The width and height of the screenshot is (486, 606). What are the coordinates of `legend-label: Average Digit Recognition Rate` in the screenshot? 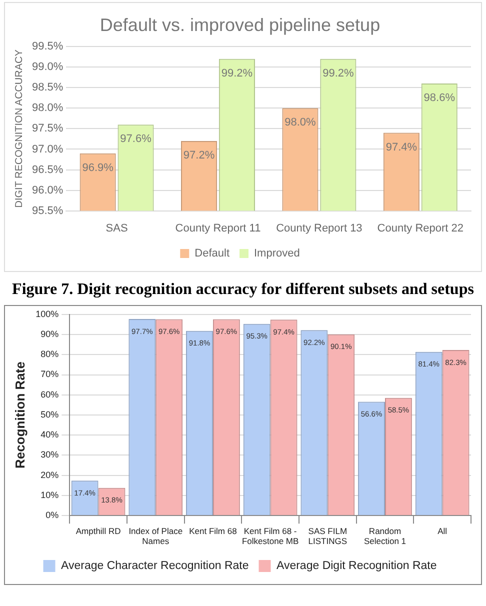 It's located at (356, 566).